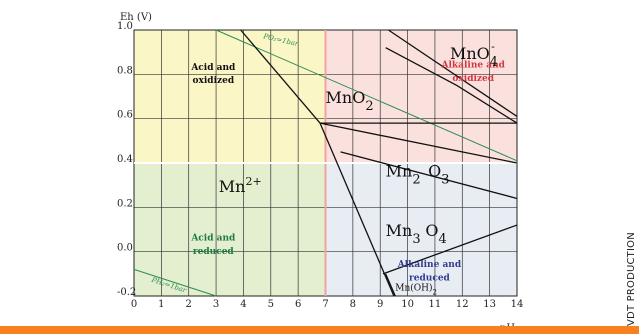 This screenshot has height=334, width=639. What do you see at coordinates (189, 304) in the screenshot?
I see `x-tick-label: 2` at bounding box center [189, 304].